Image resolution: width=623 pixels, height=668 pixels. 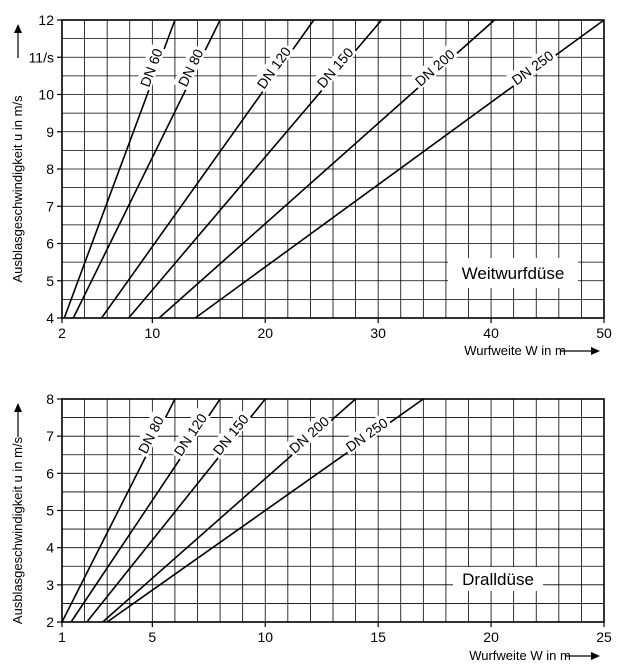 What do you see at coordinates (62, 637) in the screenshot?
I see `x-tick-label: 1` at bounding box center [62, 637].